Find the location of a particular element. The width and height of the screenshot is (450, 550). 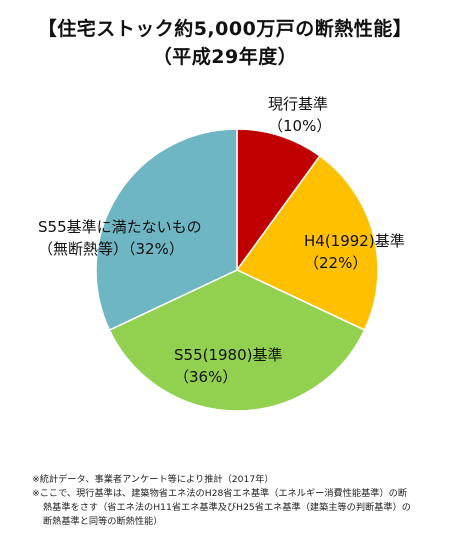

slice-name: S55基準に満たないもの is located at coordinates (120, 227).